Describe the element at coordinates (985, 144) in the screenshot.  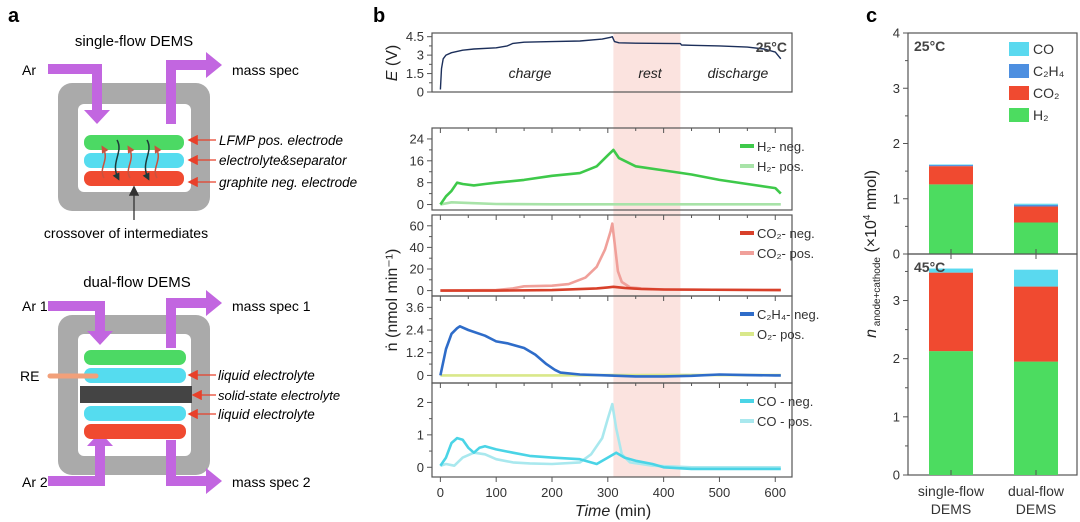
I see `bar-subplot-0: 0 1 2 3 4 25°C` at that location.